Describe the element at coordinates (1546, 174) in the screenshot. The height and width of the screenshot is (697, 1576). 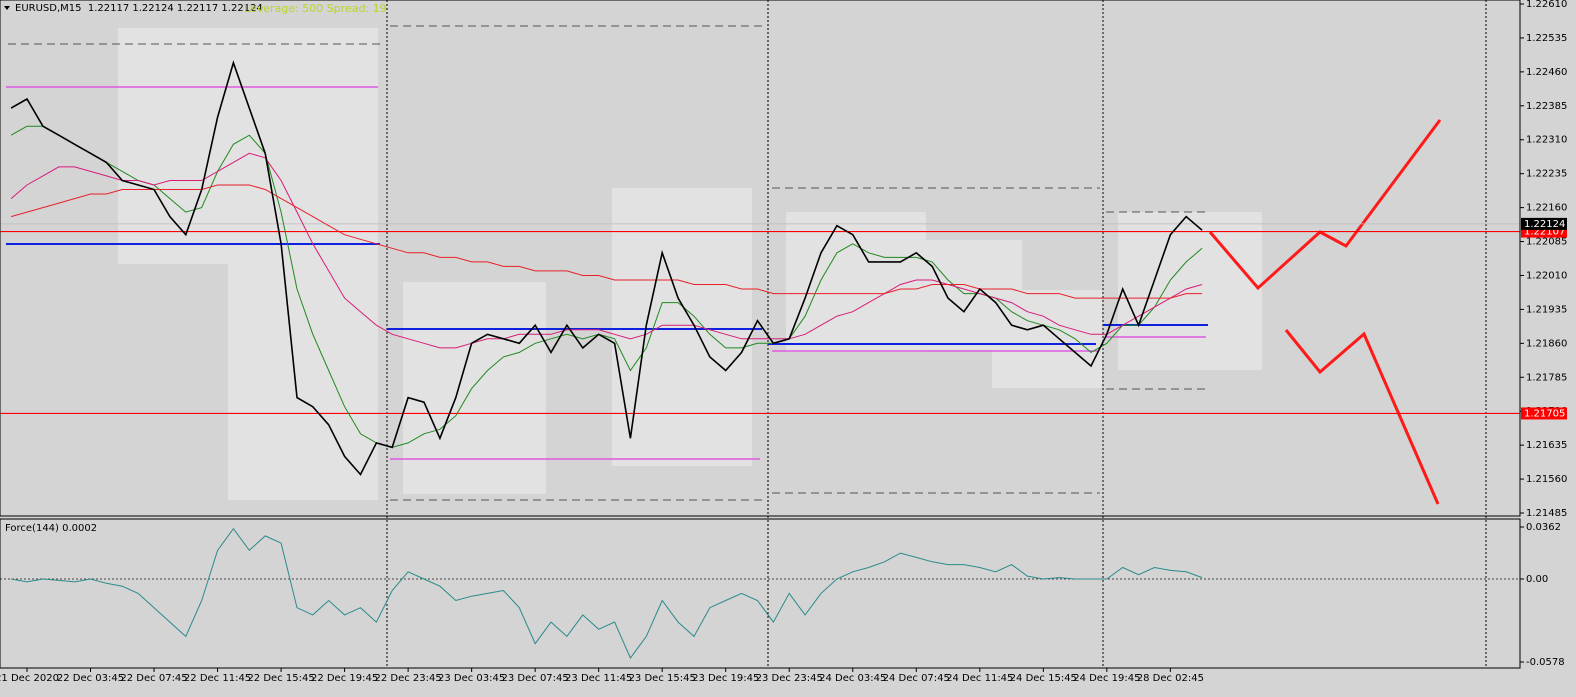
I see `y-tick-label: 1.22235` at that location.